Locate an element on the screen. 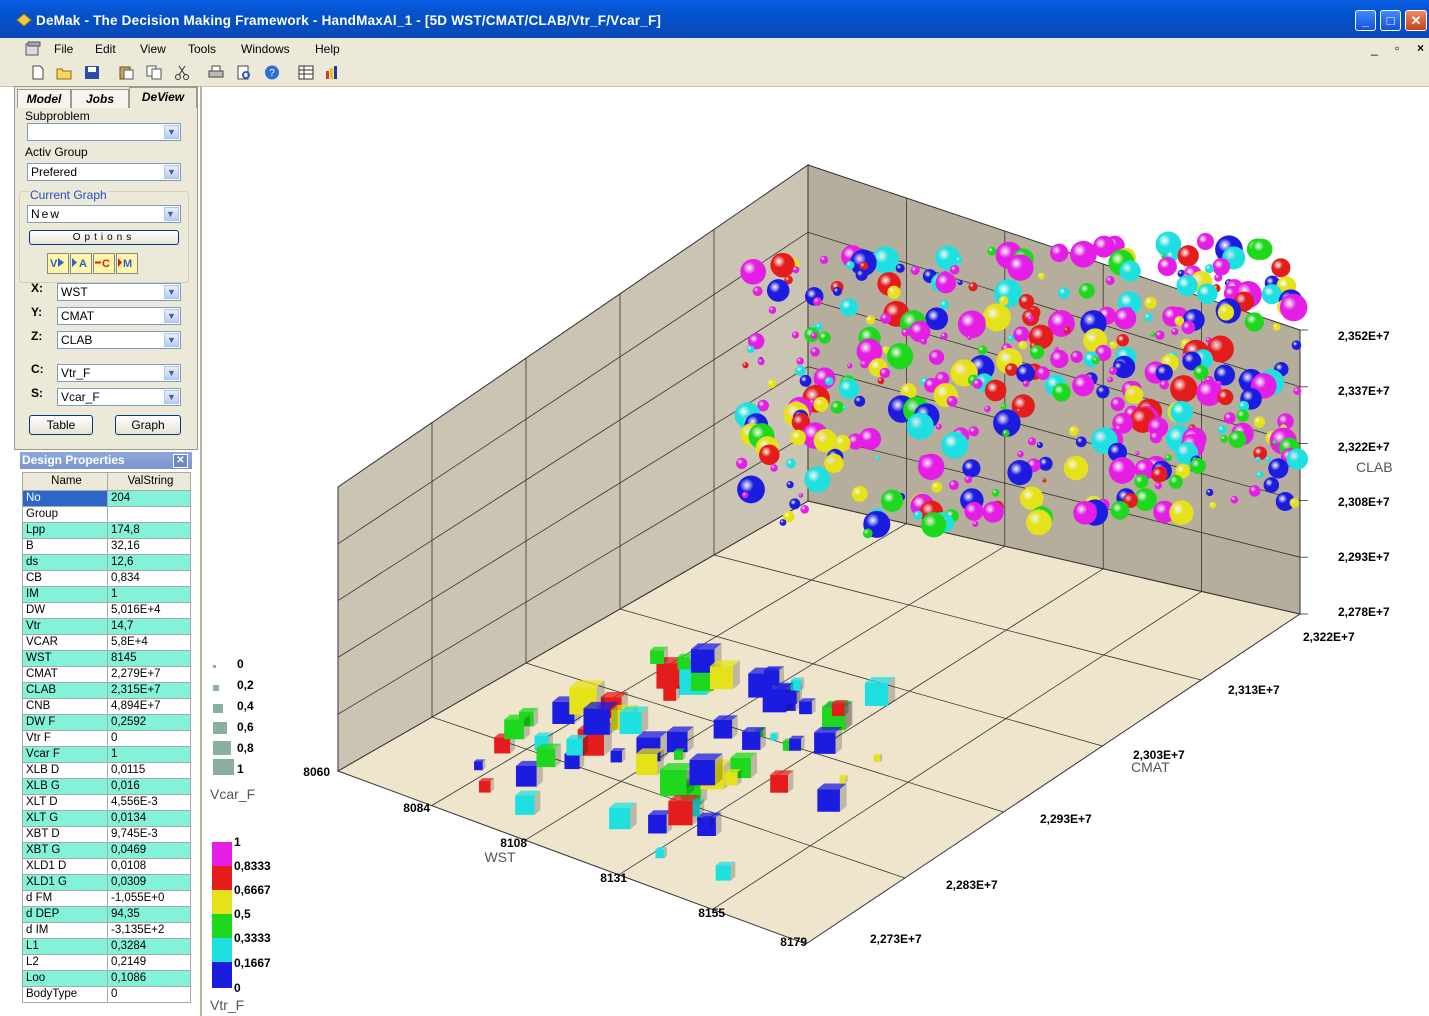  table-row: d DEP 94,35 is located at coordinates (106, 914).